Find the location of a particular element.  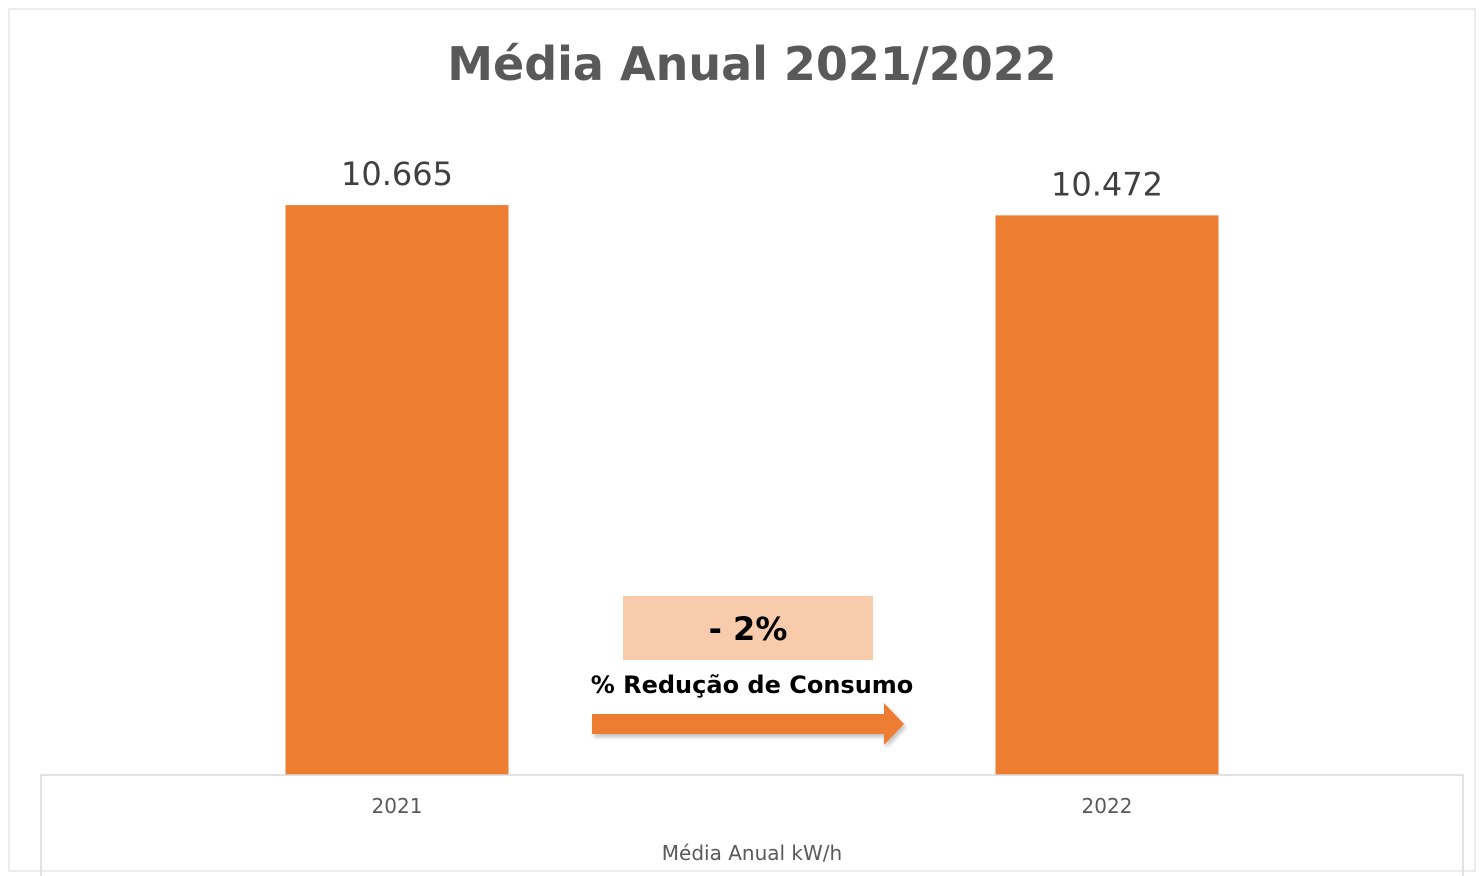

category-axis-table is located at coordinates (752, 825).